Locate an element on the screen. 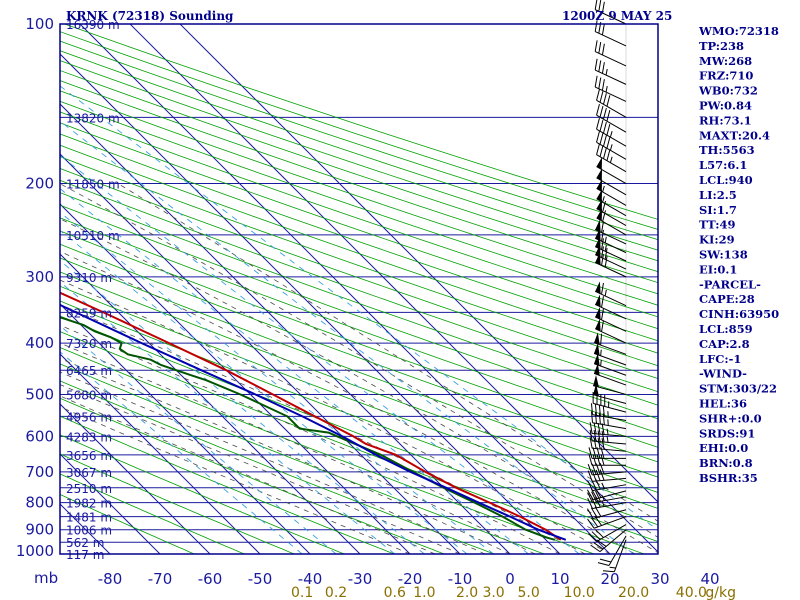 This screenshot has height=600, width=800. temperature-tick-label: 40 is located at coordinates (709, 579).